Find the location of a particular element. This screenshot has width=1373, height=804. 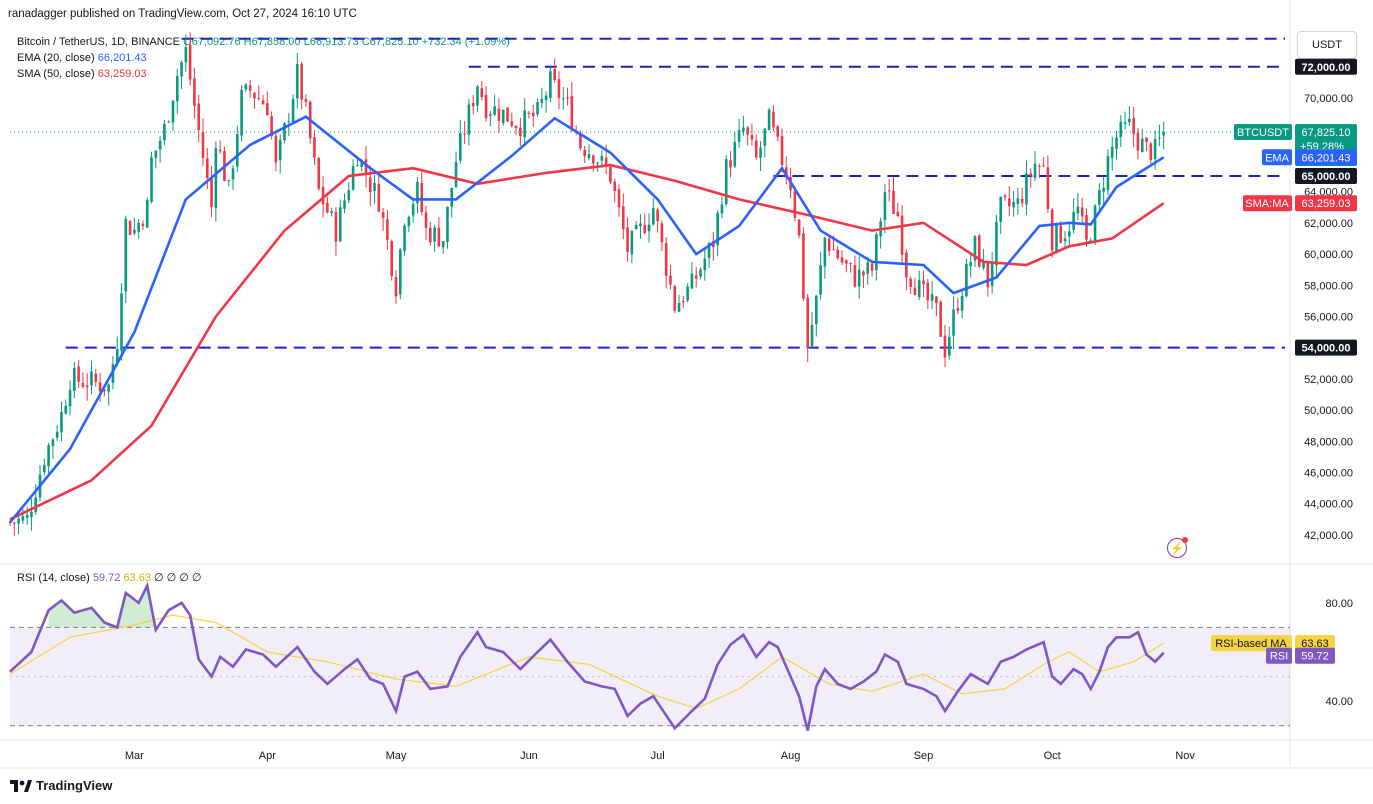

last-price-value: 67,825.10 is located at coordinates (1326, 133).